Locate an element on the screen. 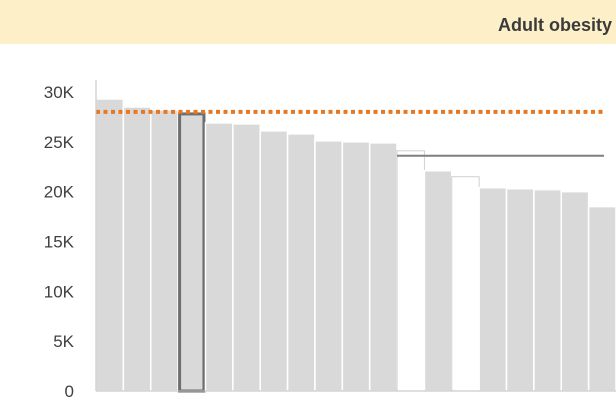  y-tick-label: 10K is located at coordinates (59, 291).